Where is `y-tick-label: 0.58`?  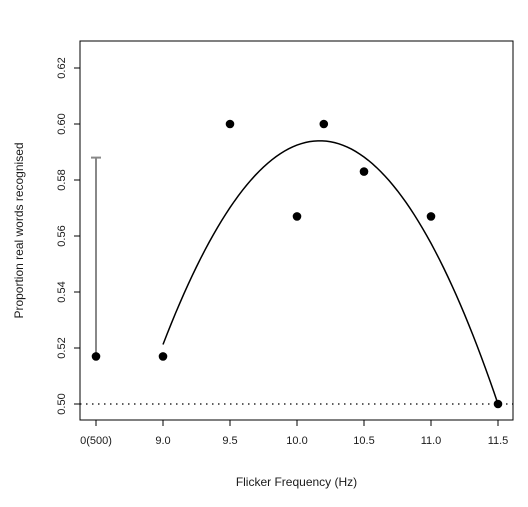 y-tick-label: 0.58 is located at coordinates (62, 179).